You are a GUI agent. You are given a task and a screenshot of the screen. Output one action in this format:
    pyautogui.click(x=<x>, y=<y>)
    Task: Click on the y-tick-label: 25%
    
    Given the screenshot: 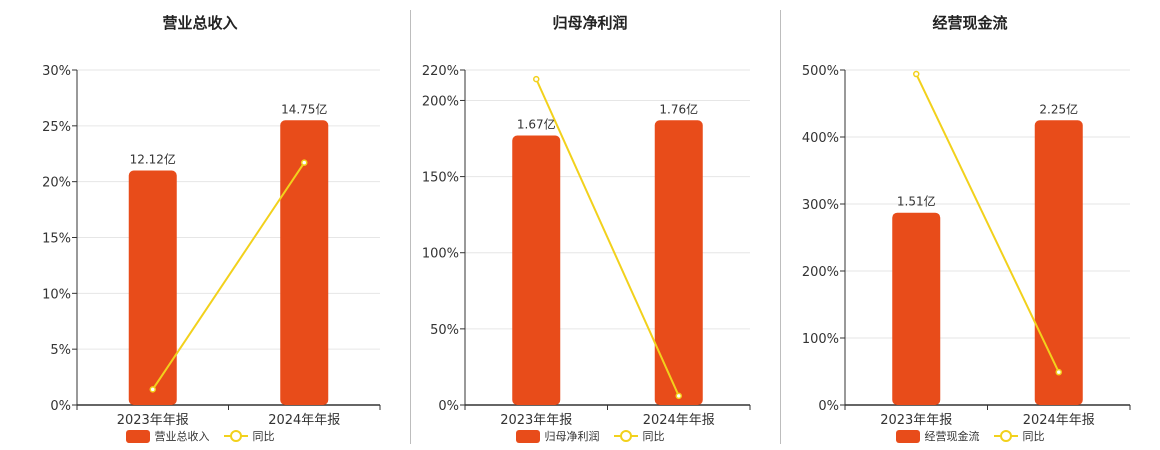 What is the action you would take?
    pyautogui.click(x=56, y=127)
    